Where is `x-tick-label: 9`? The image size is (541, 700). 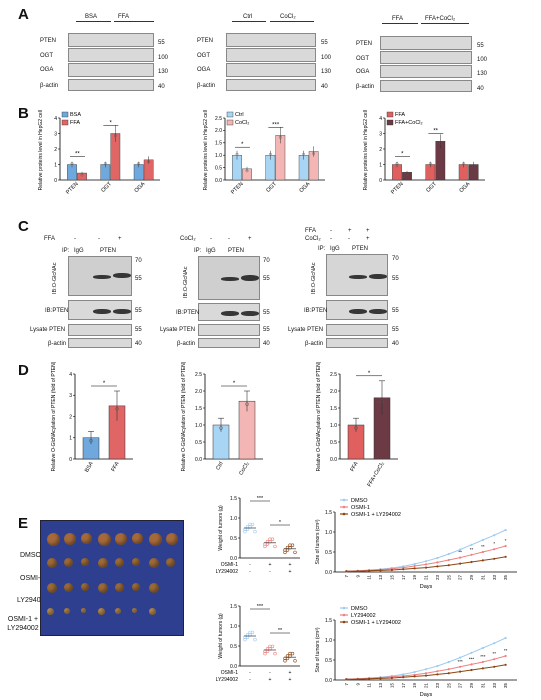
x-tick-label: 9 is located at coordinates (357, 576).